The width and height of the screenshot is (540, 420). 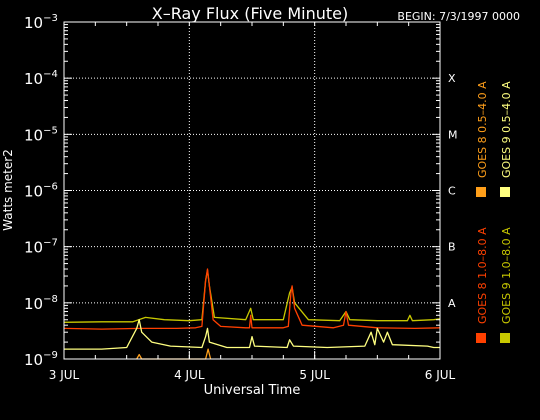 What do you see at coordinates (452, 247) in the screenshot?
I see `flare-class-label: B` at bounding box center [452, 247].